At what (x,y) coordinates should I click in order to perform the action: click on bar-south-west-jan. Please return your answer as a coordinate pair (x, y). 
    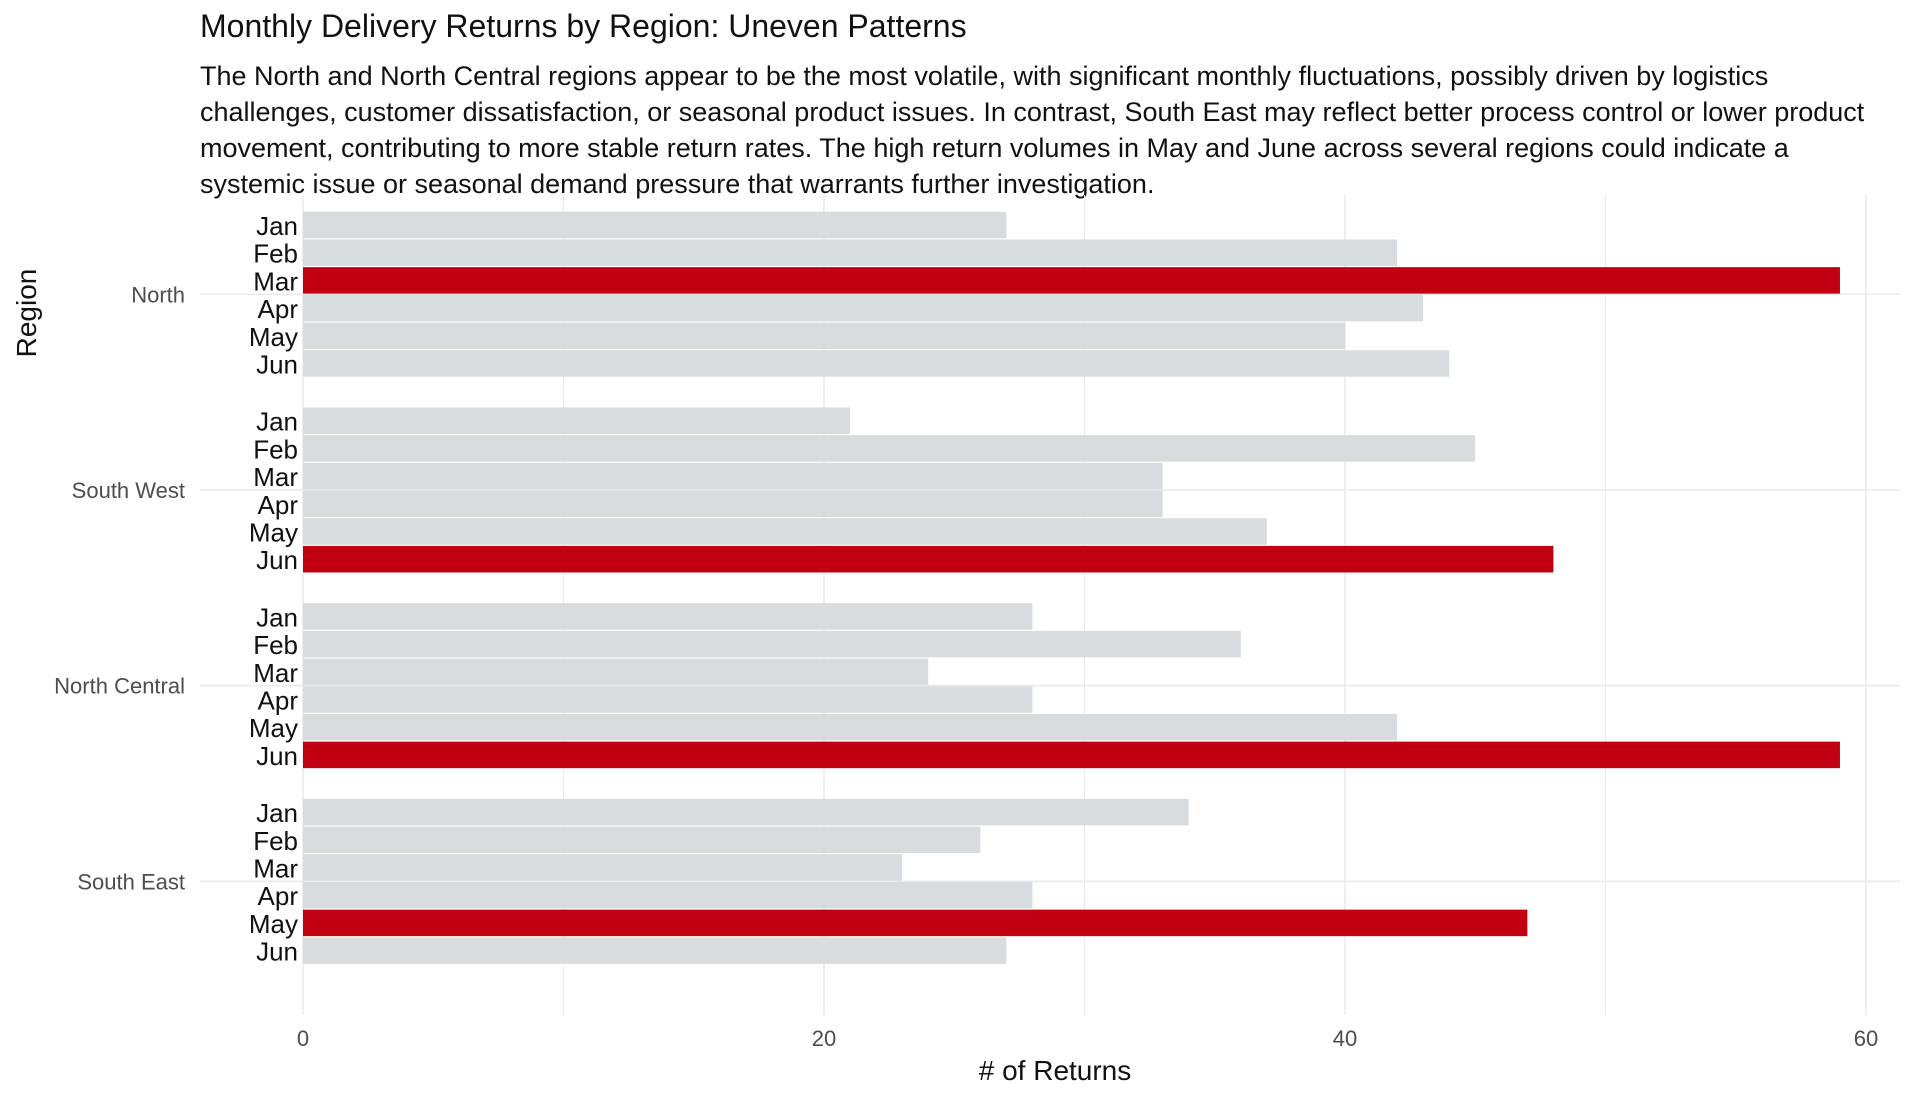
    Looking at the image, I should click on (577, 420).